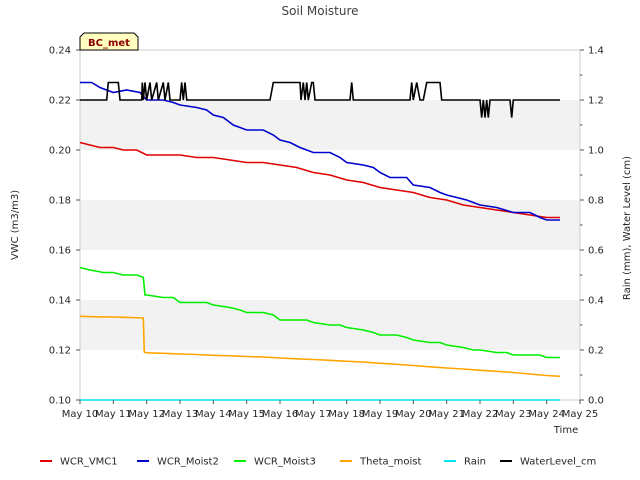 The image size is (640, 480). I want to click on x-tick-label: May 24, so click(546, 414).